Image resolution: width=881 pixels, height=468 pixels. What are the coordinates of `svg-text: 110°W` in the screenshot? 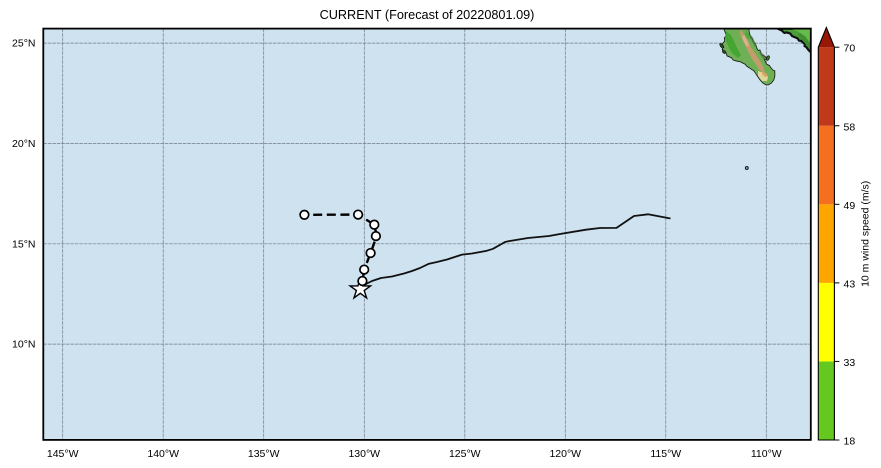 It's located at (766, 454).